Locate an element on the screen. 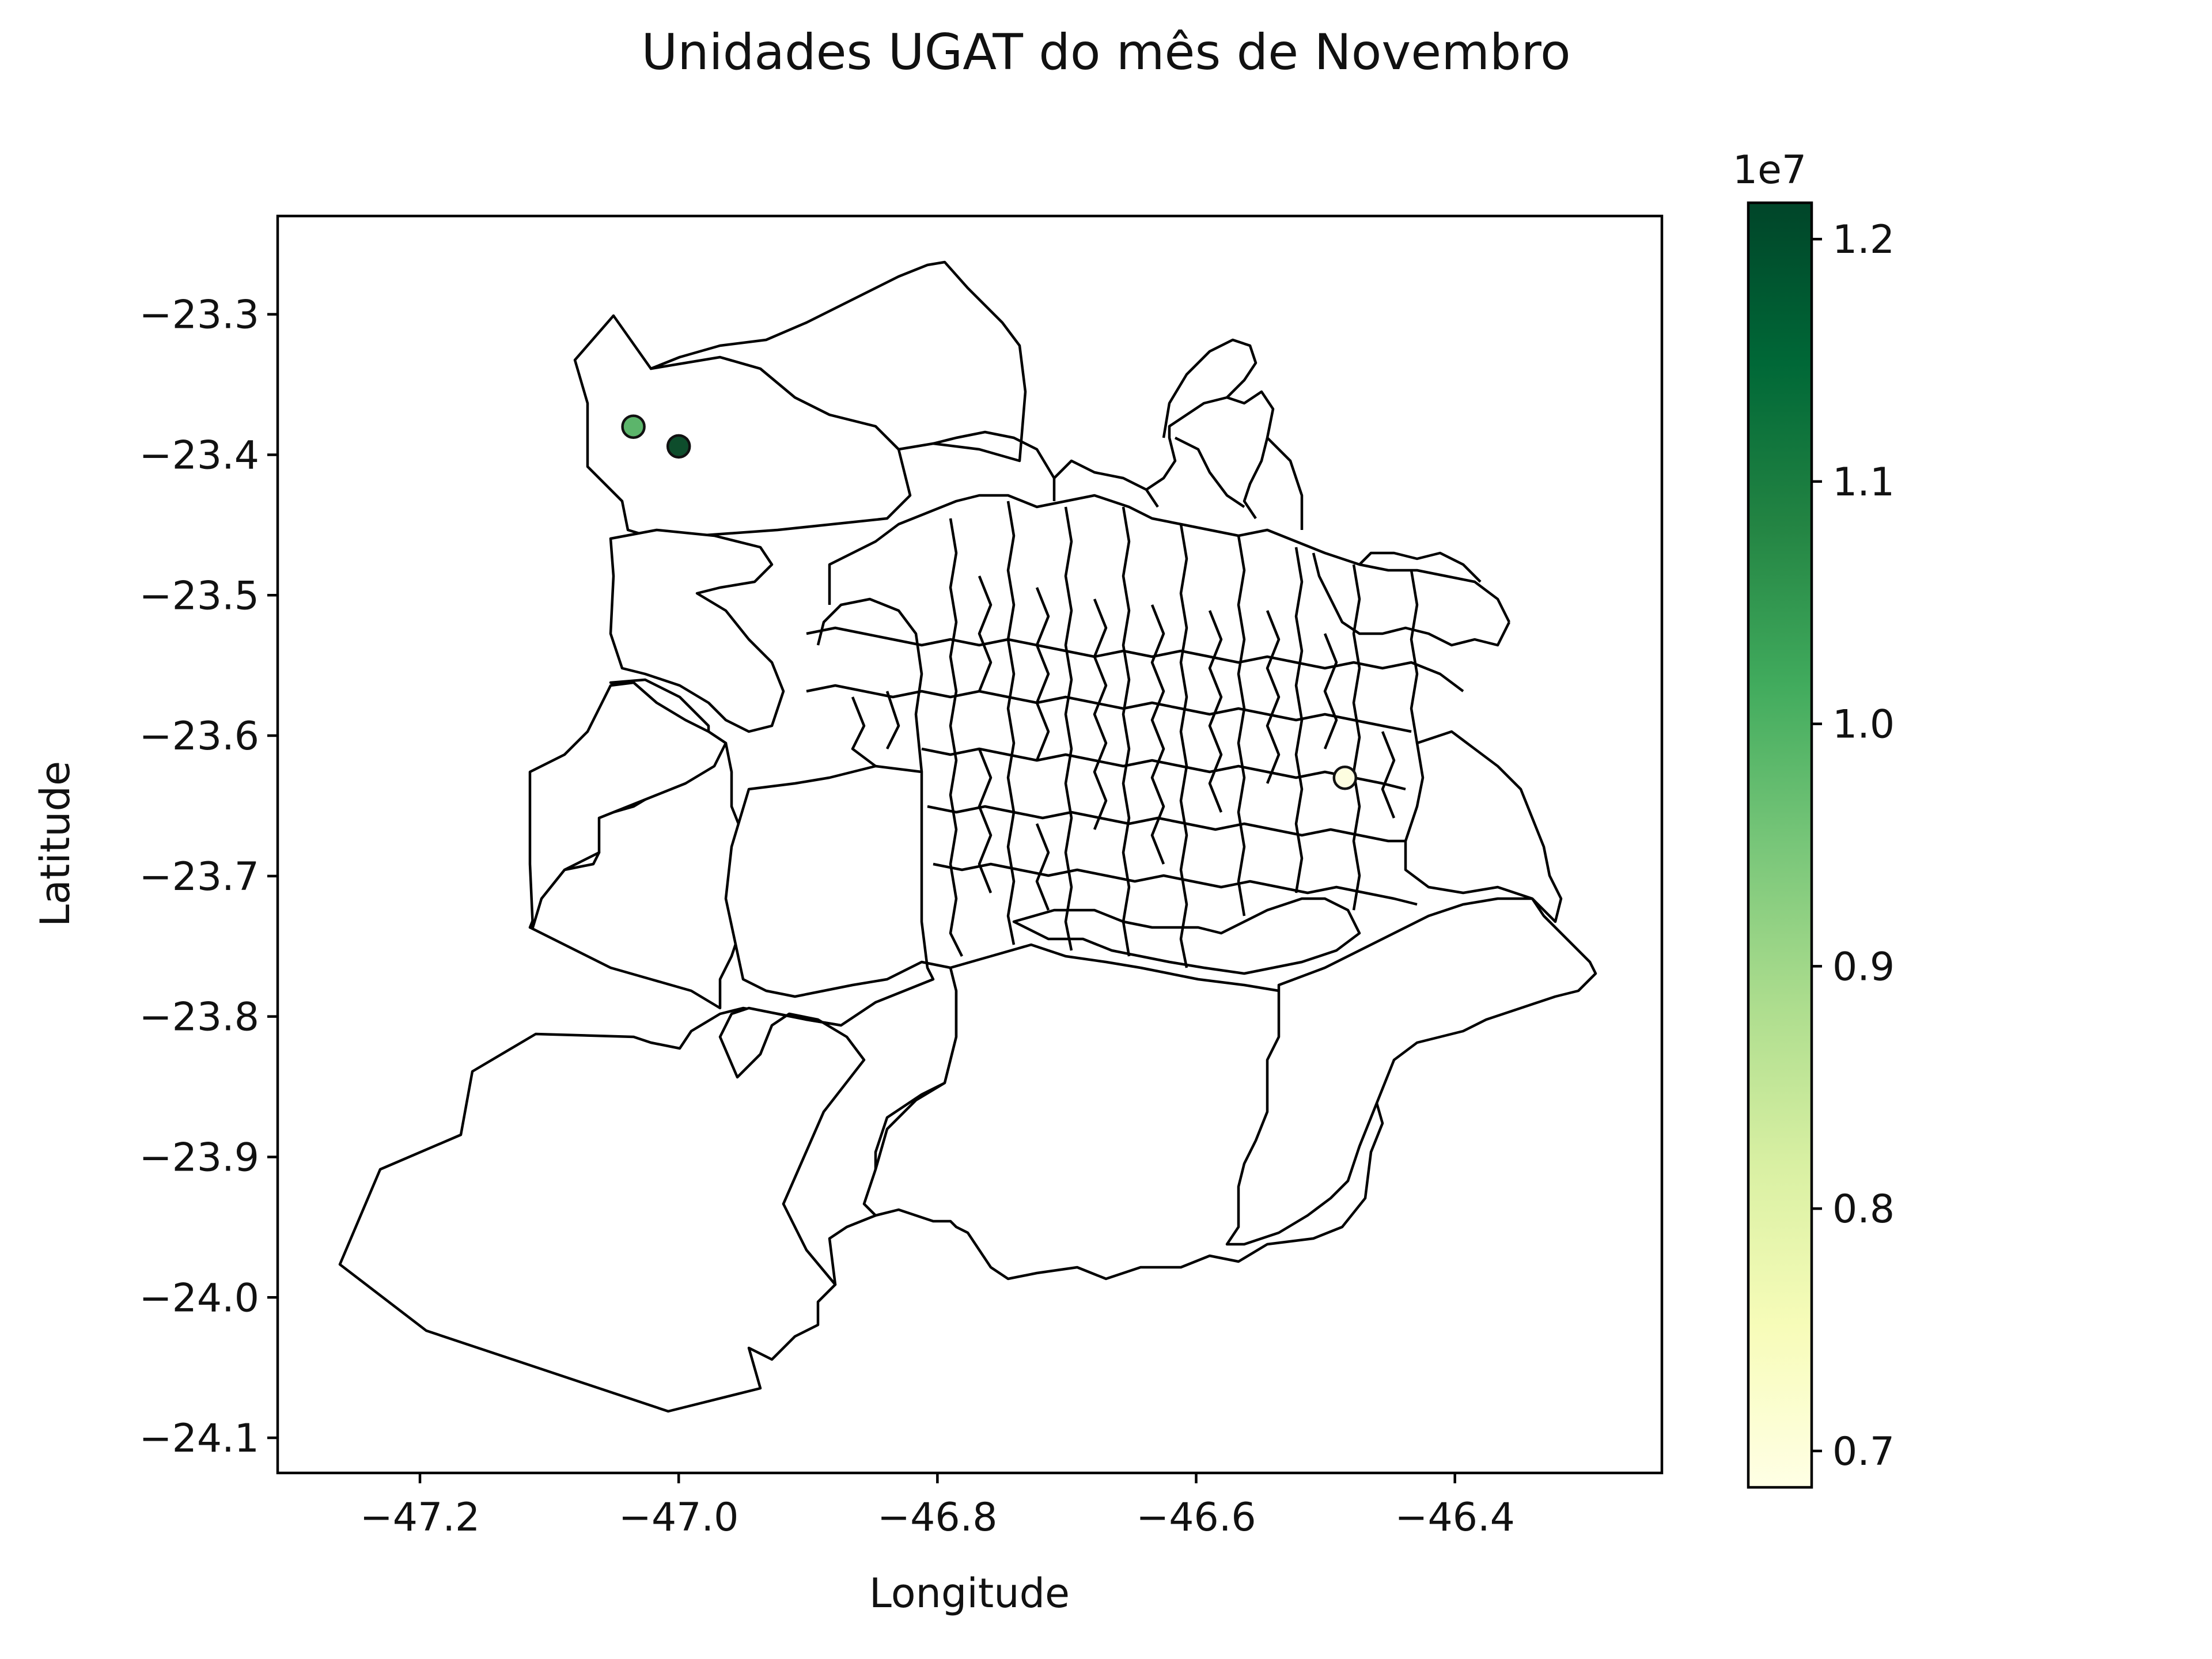  y-tick-label: −23.9 is located at coordinates (199, 1157).